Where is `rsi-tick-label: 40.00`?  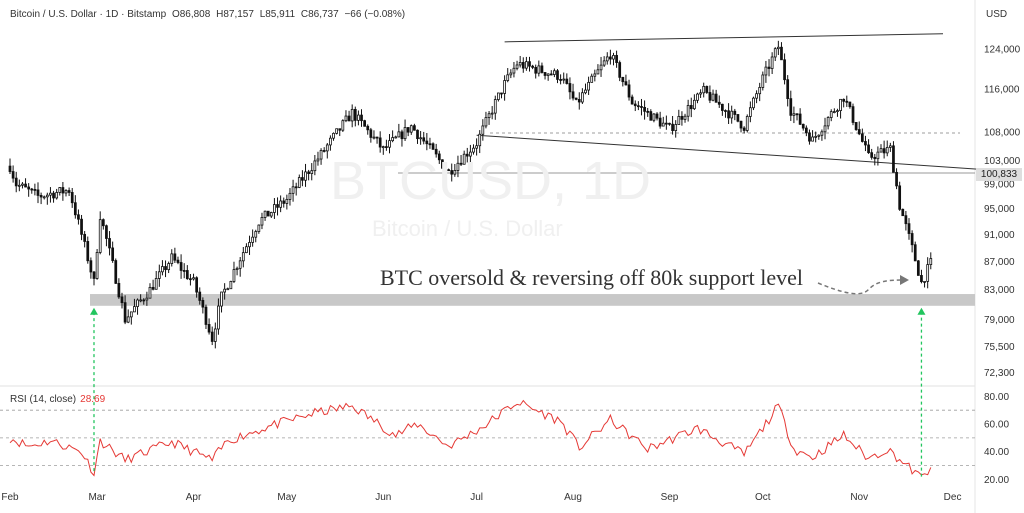
rsi-tick-label: 40.00 is located at coordinates (996, 452).